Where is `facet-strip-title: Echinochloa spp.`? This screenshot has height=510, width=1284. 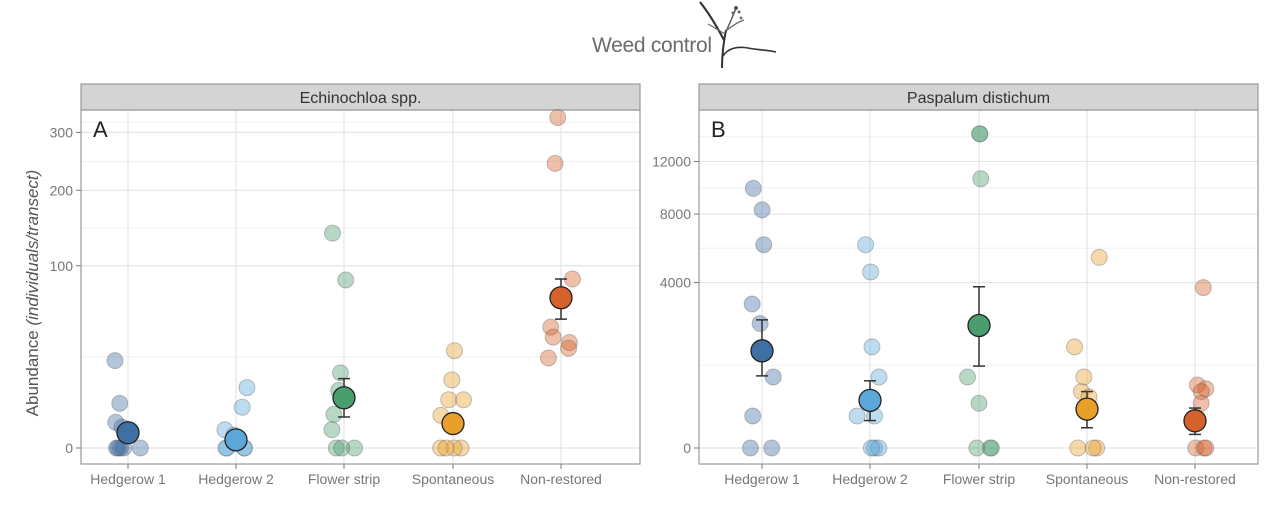 facet-strip-title: Echinochloa spp. is located at coordinates (361, 98).